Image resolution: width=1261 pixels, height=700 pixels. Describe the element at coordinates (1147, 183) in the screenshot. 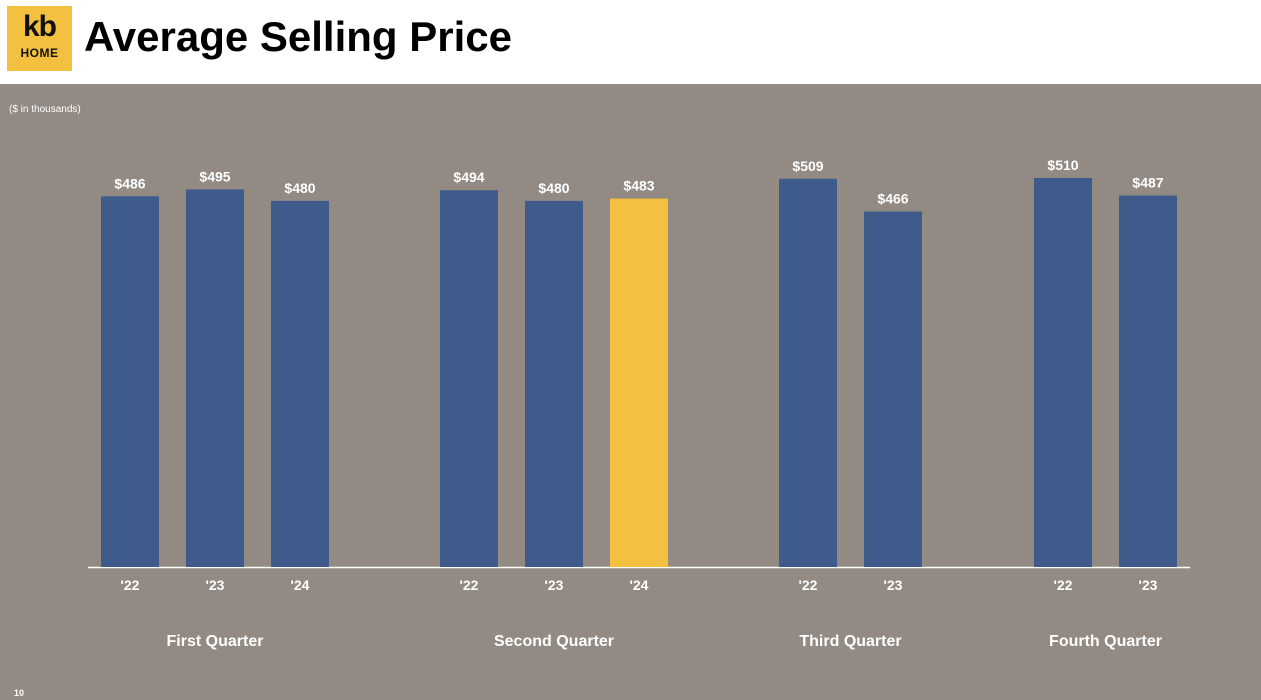

I see `data-label: $487` at that location.